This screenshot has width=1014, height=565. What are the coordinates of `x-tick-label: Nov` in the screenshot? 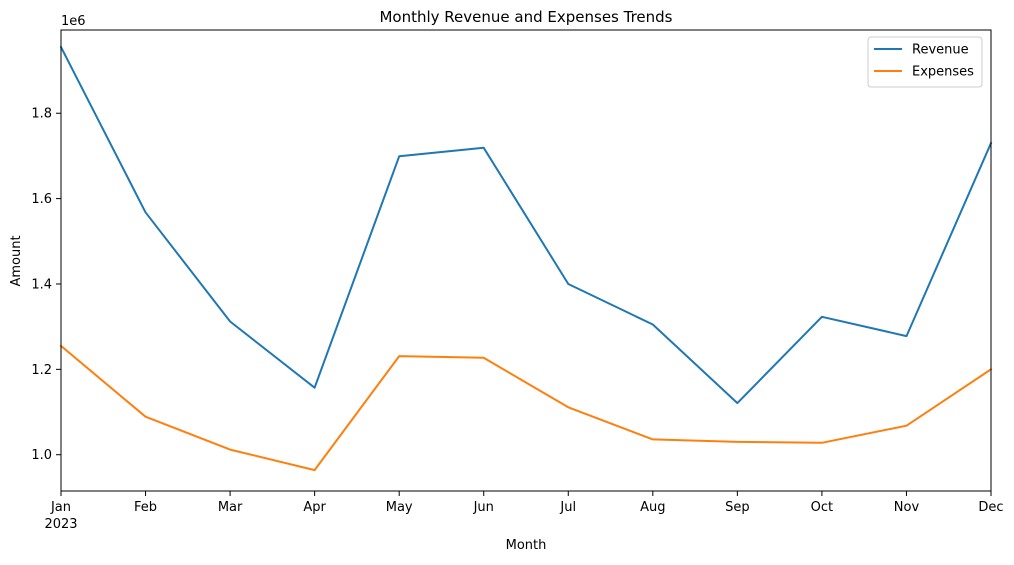 It's located at (907, 507).